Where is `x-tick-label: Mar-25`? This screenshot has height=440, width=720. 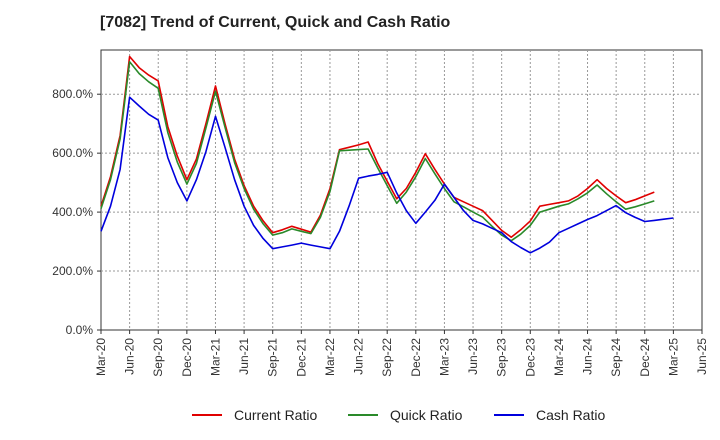
x-tick-label: Mar-25 is located at coordinates (673, 357).